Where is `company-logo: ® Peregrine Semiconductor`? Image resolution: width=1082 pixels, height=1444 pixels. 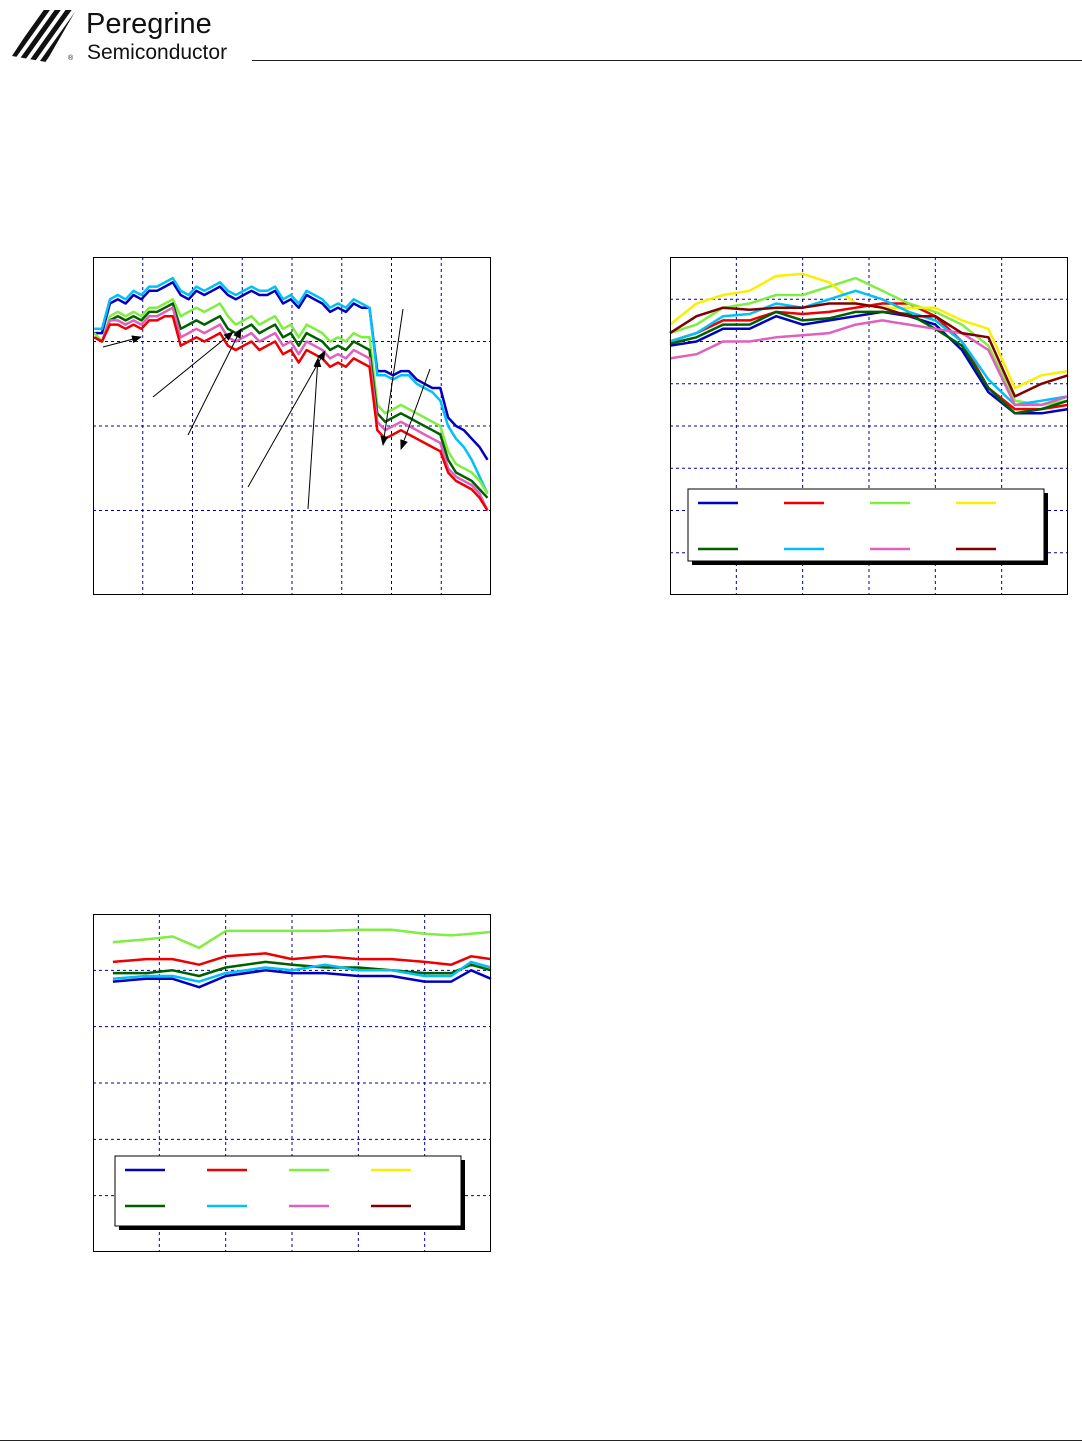
company-logo: ® Peregrine Semiconductor is located at coordinates (117, 36).